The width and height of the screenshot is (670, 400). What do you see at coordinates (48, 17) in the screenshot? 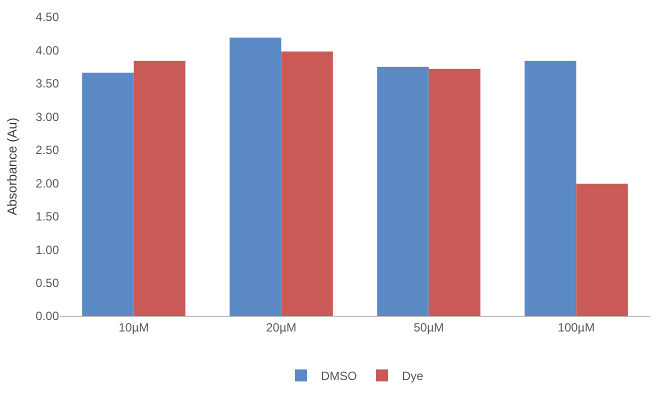
I see `y-tick-label: 4.50` at bounding box center [48, 17].